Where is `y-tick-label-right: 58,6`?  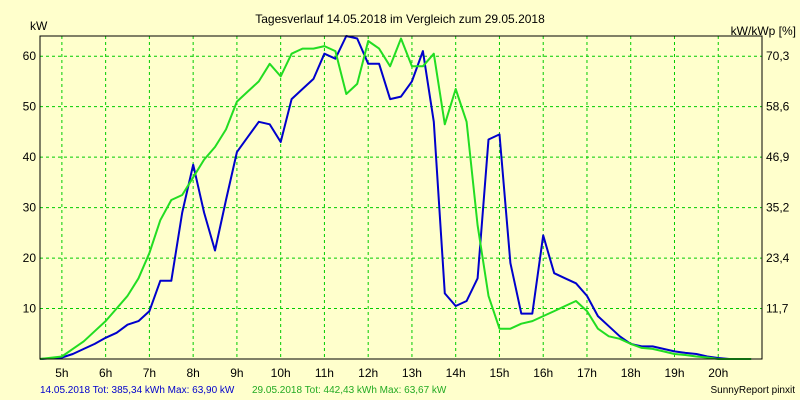 y-tick-label-right: 58,6 is located at coordinates (778, 107).